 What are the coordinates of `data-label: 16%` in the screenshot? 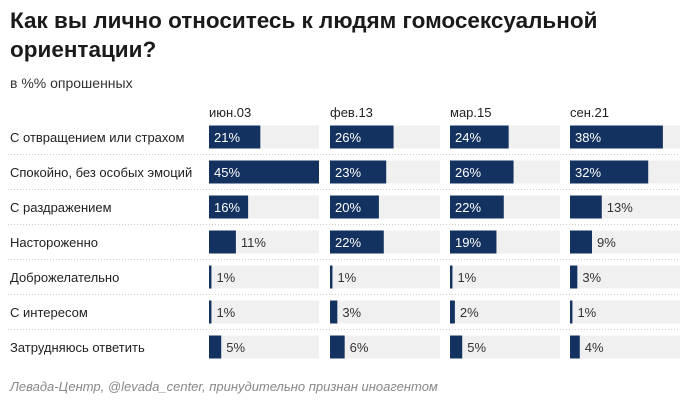 It's located at (227, 207).